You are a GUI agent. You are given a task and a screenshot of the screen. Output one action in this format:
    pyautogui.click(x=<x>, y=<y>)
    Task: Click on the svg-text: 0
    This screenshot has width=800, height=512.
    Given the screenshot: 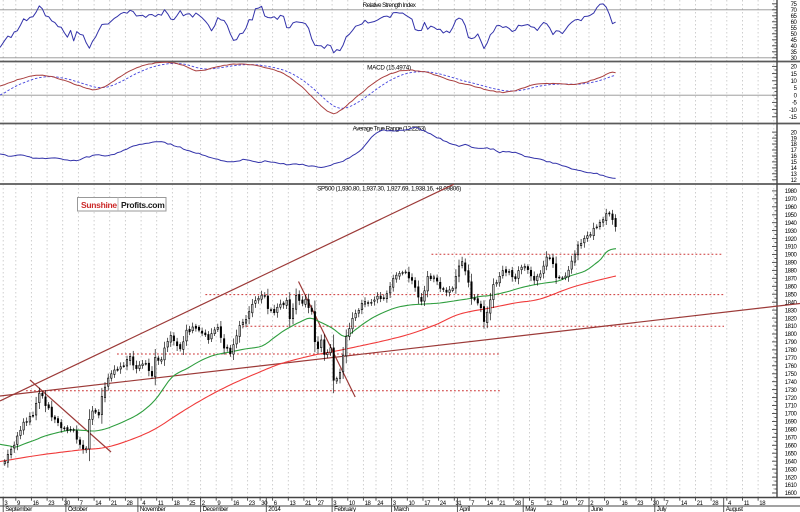 What is the action you would take?
    pyautogui.click(x=796, y=96)
    